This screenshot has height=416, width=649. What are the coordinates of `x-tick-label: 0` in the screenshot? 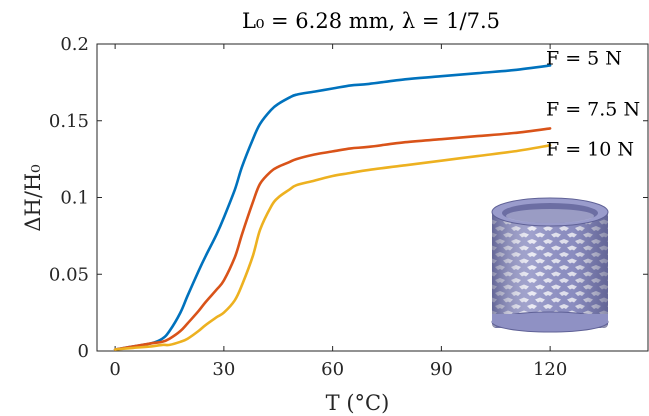 It's located at (114, 369).